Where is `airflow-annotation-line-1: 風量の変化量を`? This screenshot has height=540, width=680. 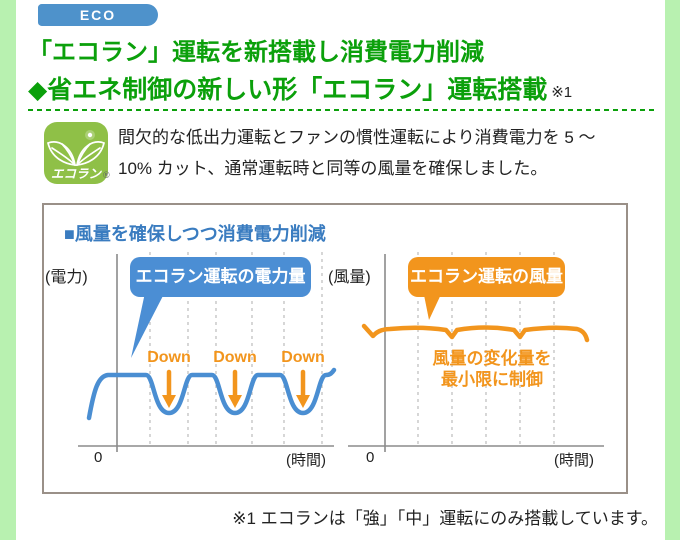
airflow-annotation-line-1: 風量の変化量を is located at coordinates (492, 358).